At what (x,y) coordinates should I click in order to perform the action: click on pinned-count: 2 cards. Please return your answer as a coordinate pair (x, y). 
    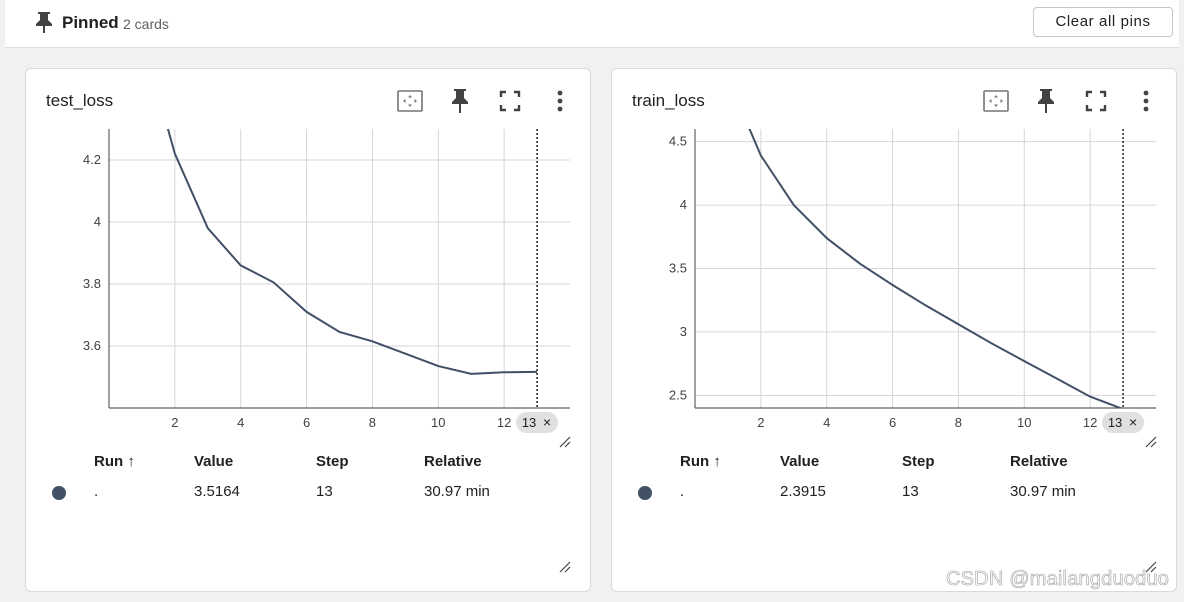
    Looking at the image, I should click on (146, 24).